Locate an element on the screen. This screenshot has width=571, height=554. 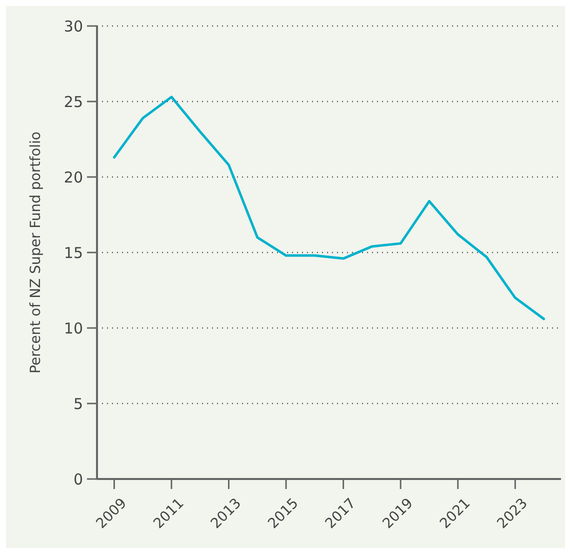
y-tick-label: 5 is located at coordinates (78, 403).